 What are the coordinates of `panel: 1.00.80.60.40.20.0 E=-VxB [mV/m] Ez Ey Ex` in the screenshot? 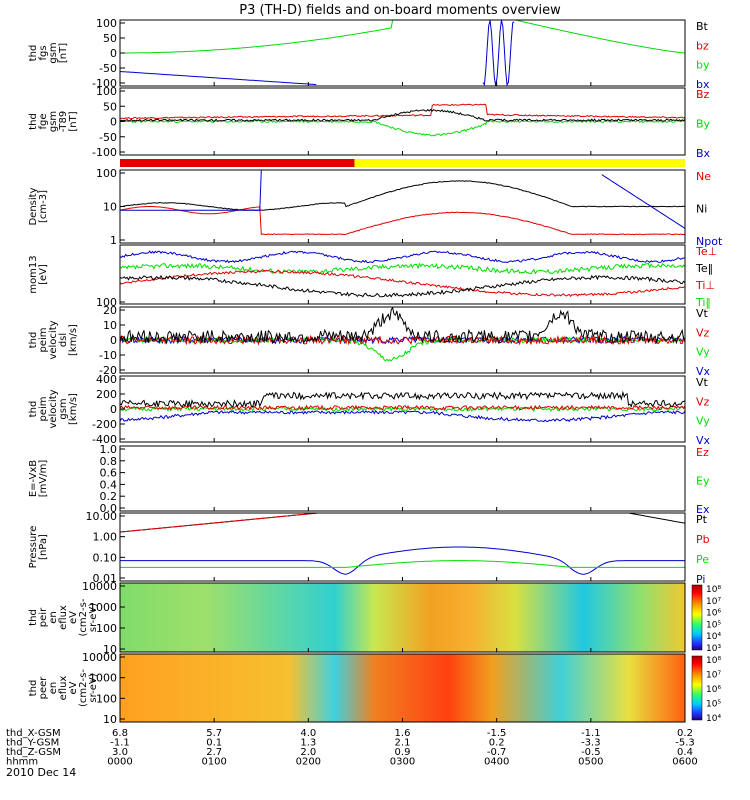 It's located at (369, 479).